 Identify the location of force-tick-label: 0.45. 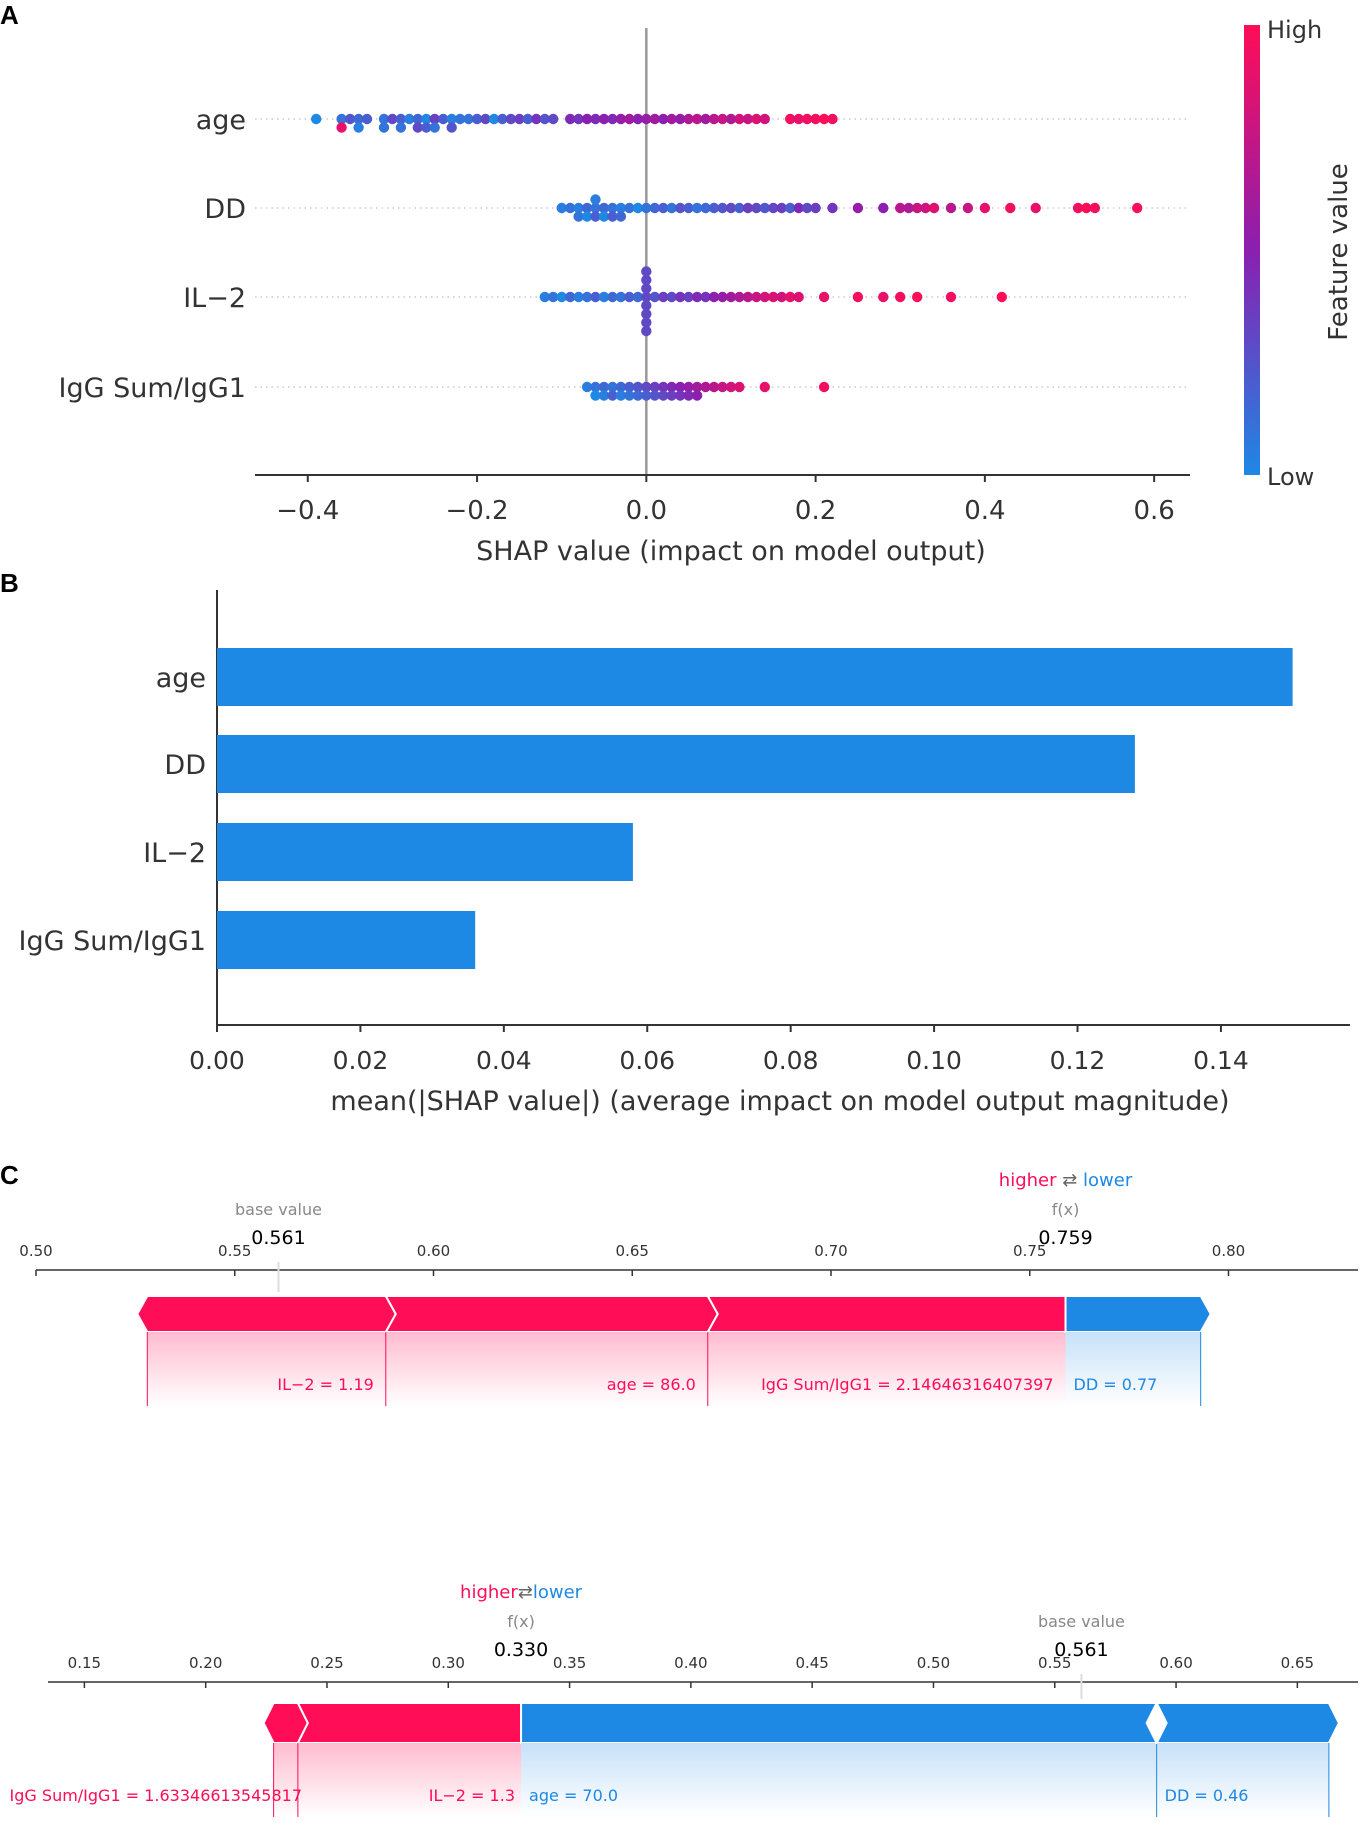
(811, 1663).